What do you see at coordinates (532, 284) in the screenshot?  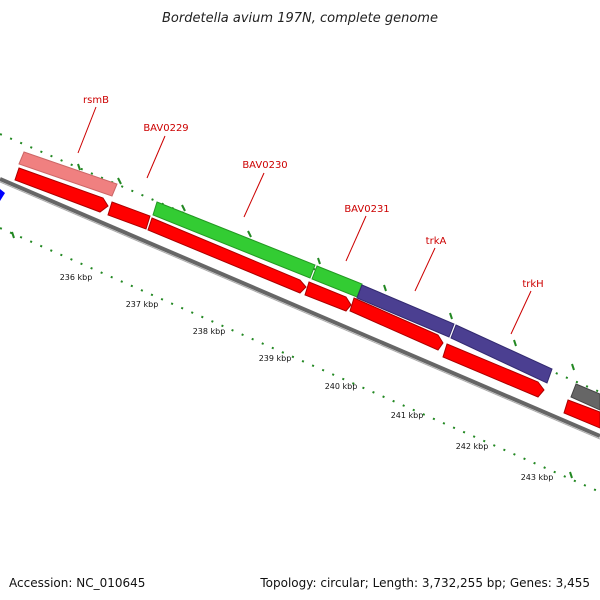 I see `gene-label-trkH: trkH` at bounding box center [532, 284].